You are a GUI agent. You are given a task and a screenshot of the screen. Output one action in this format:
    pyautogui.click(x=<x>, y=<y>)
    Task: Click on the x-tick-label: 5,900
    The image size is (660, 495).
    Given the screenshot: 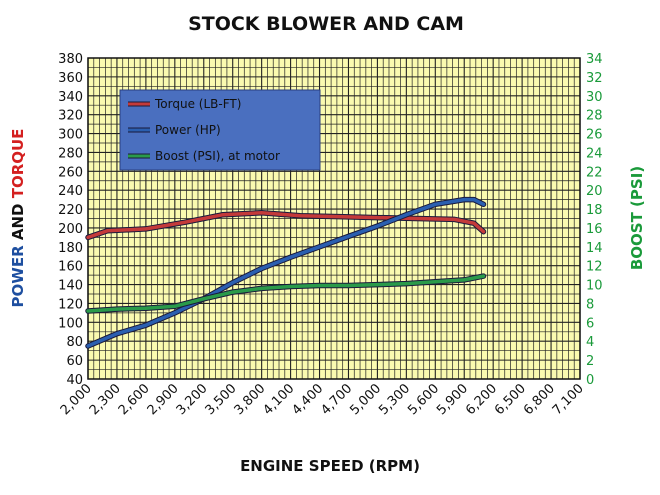 What is the action you would take?
    pyautogui.click(x=452, y=399)
    